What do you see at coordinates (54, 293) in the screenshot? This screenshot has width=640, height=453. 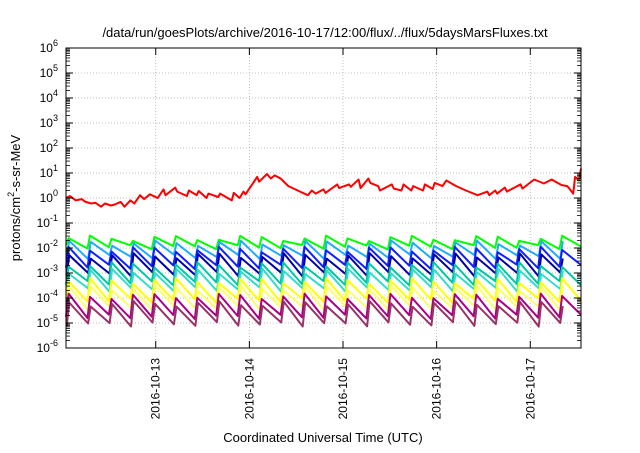 I see `y-tick-exponent: -4` at bounding box center [54, 293].